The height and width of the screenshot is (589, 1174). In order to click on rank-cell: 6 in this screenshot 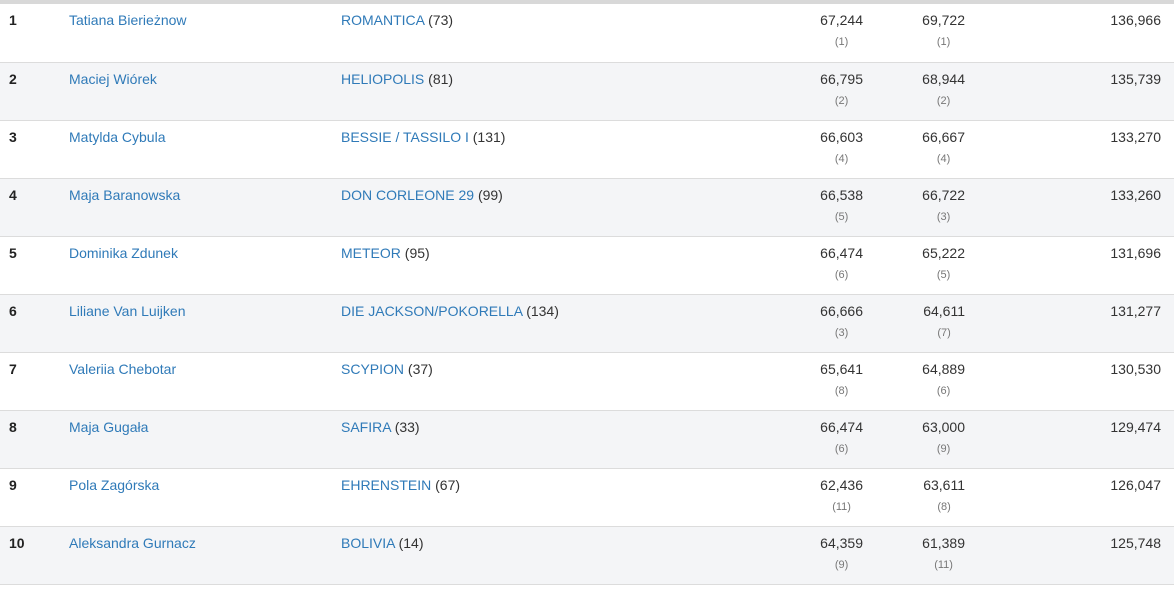, I will do `click(13, 310)`.